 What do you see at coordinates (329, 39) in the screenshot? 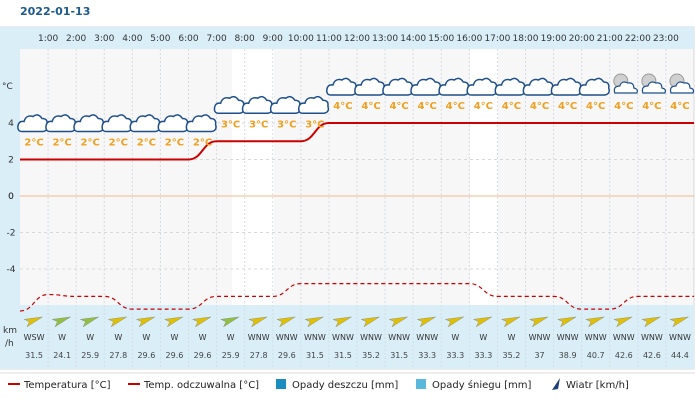
I see `hour-label: 11:00` at bounding box center [329, 39].